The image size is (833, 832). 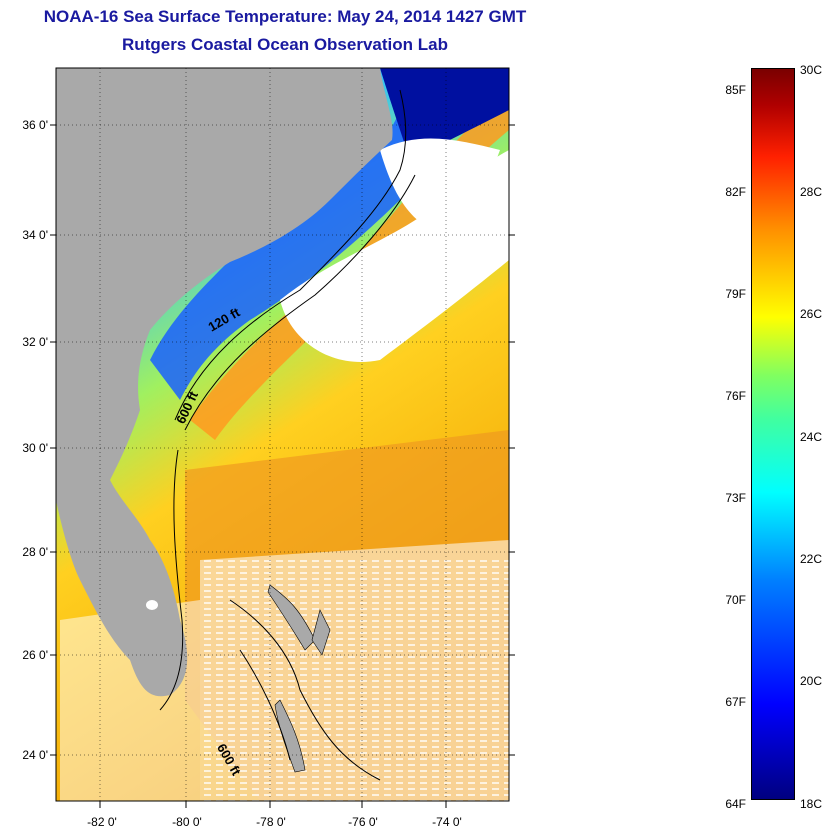 What do you see at coordinates (35, 552) in the screenshot?
I see `lat-label-28: 28 0'` at bounding box center [35, 552].